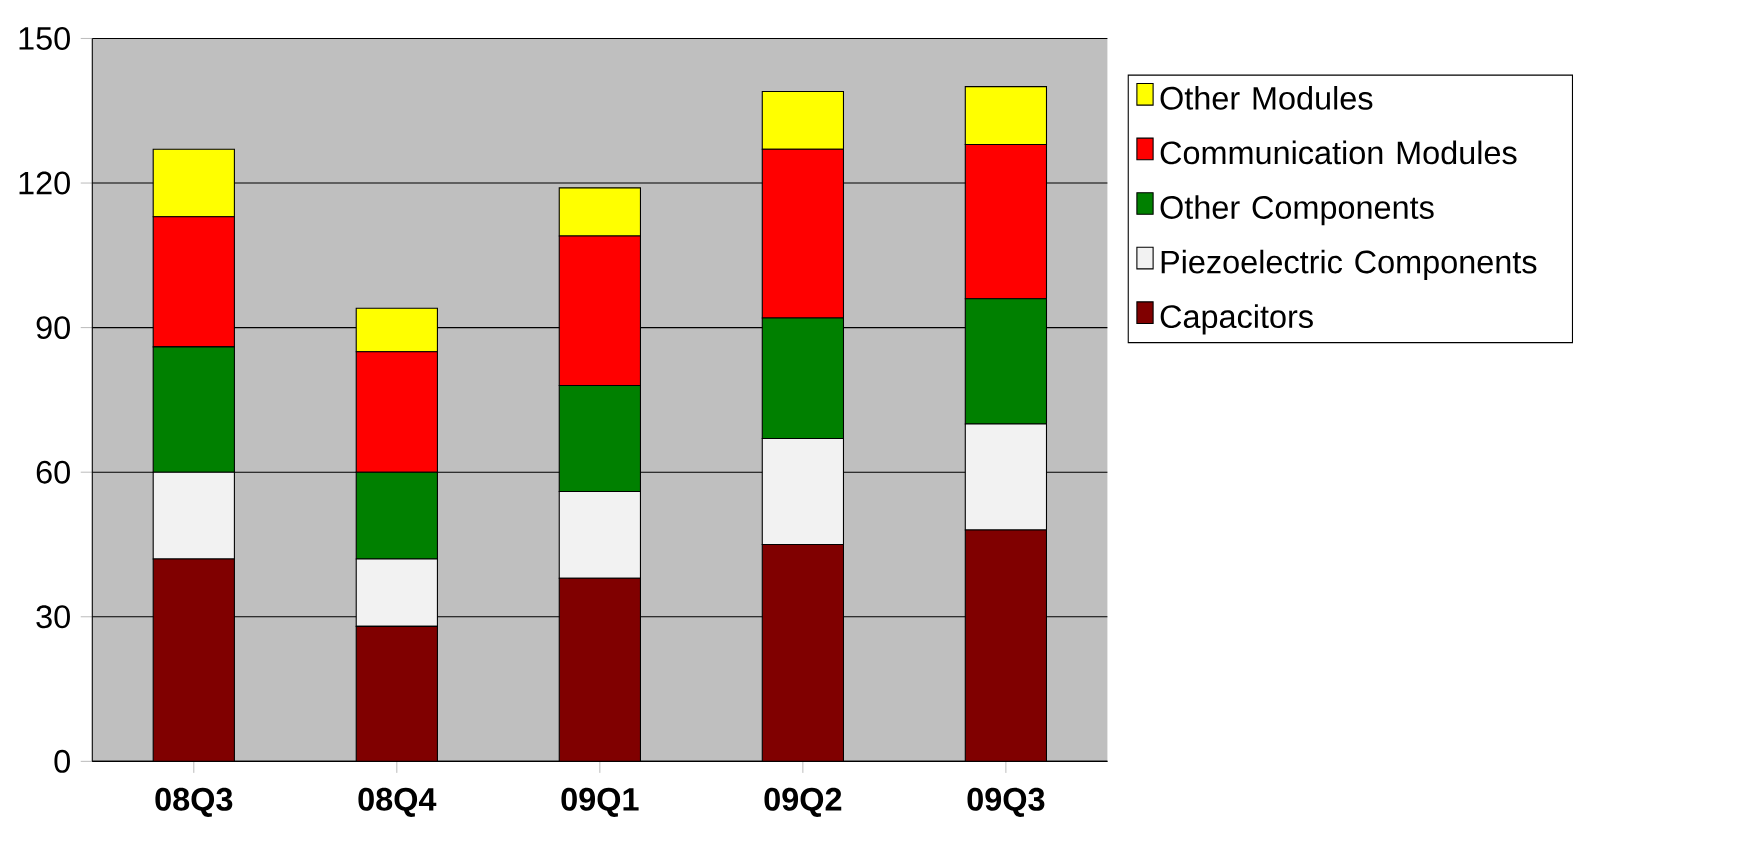 This screenshot has width=1738, height=854. I want to click on y-tick-label: 90, so click(53, 328).